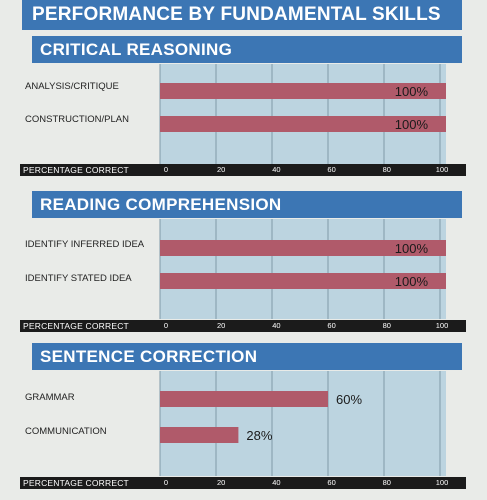 The height and width of the screenshot is (500, 487). I want to click on chart-title: CRITICAL REASONING, so click(247, 49).